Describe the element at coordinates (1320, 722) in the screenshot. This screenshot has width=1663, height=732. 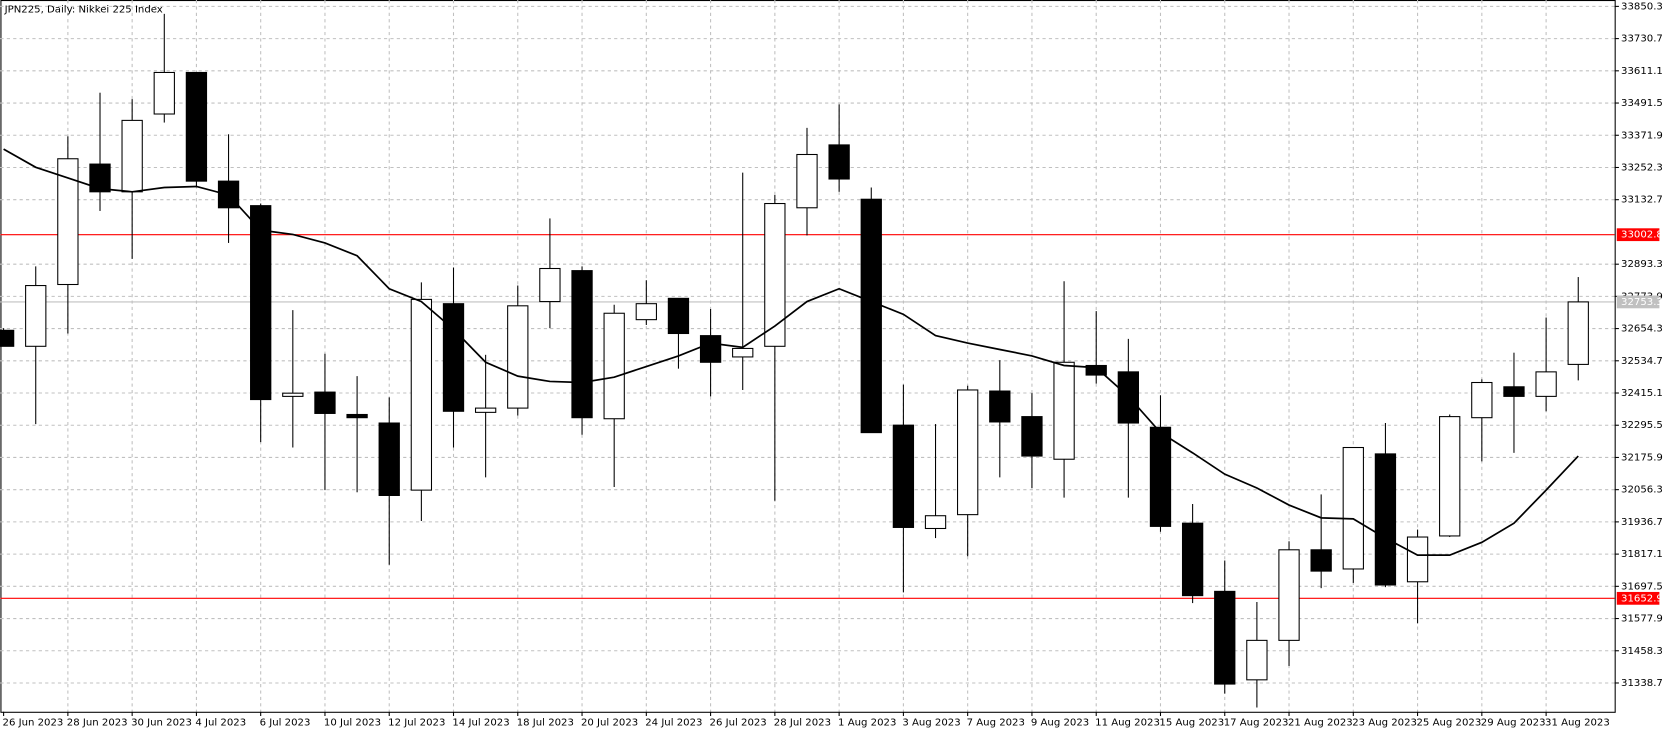
I see `x-tick-label: 21 Aug 2023` at that location.